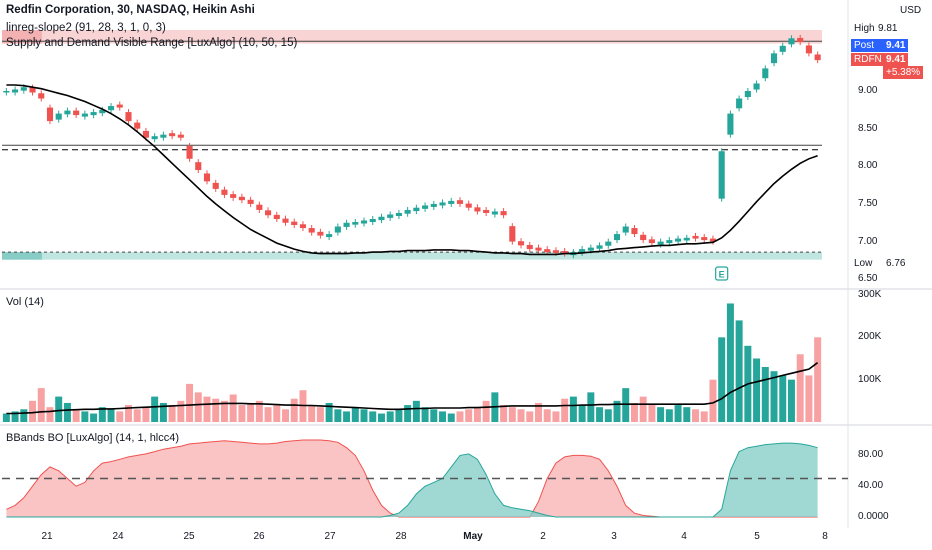  What do you see at coordinates (330, 536) in the screenshot?
I see `time-axis-tick: 27` at bounding box center [330, 536].